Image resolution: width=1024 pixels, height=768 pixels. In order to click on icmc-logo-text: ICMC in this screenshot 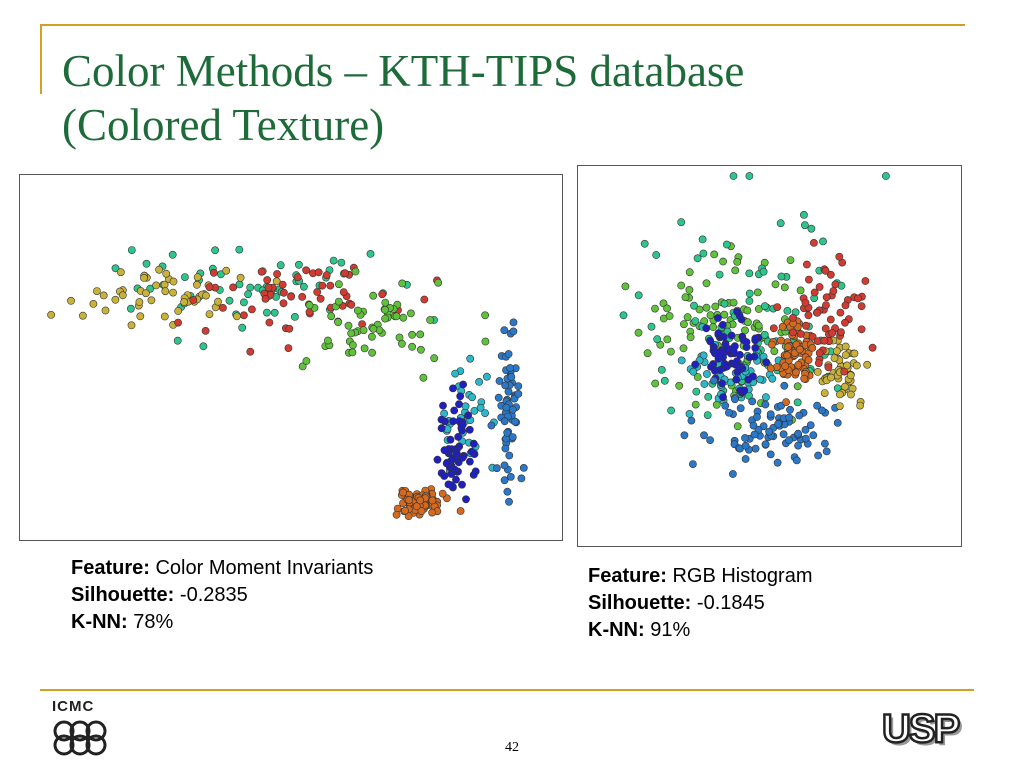, I will do `click(73, 706)`.